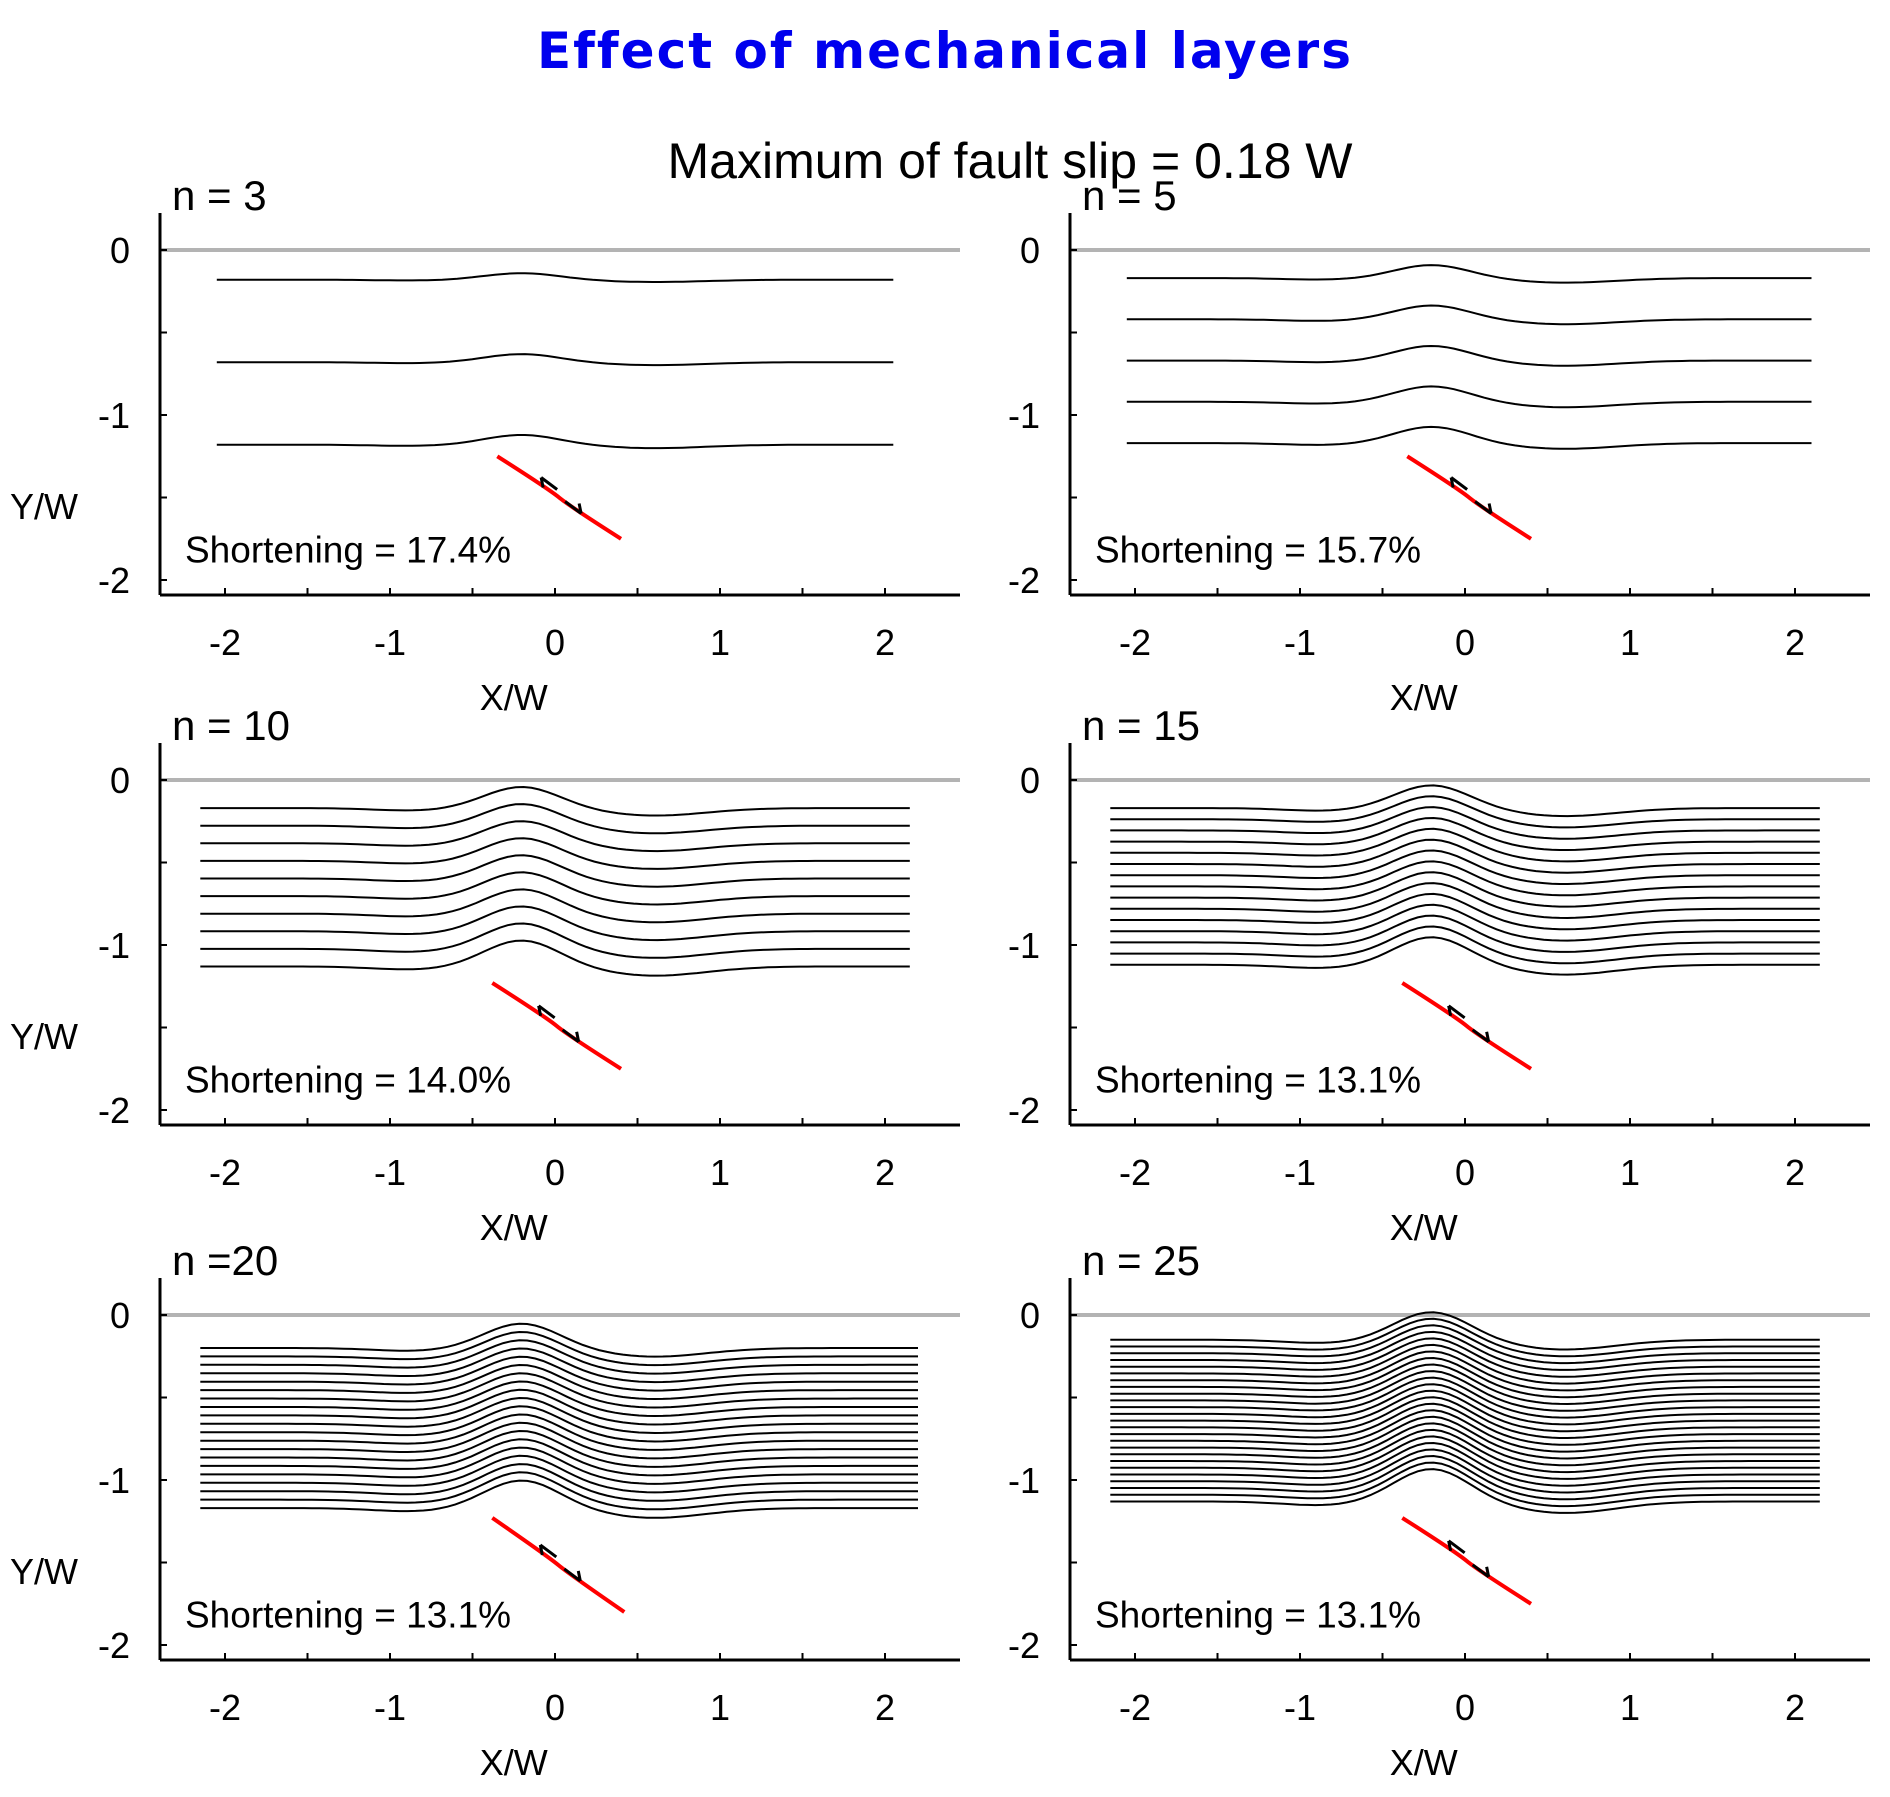  What do you see at coordinates (1141, 1260) in the screenshot?
I see `panel-label: n = 25` at bounding box center [1141, 1260].